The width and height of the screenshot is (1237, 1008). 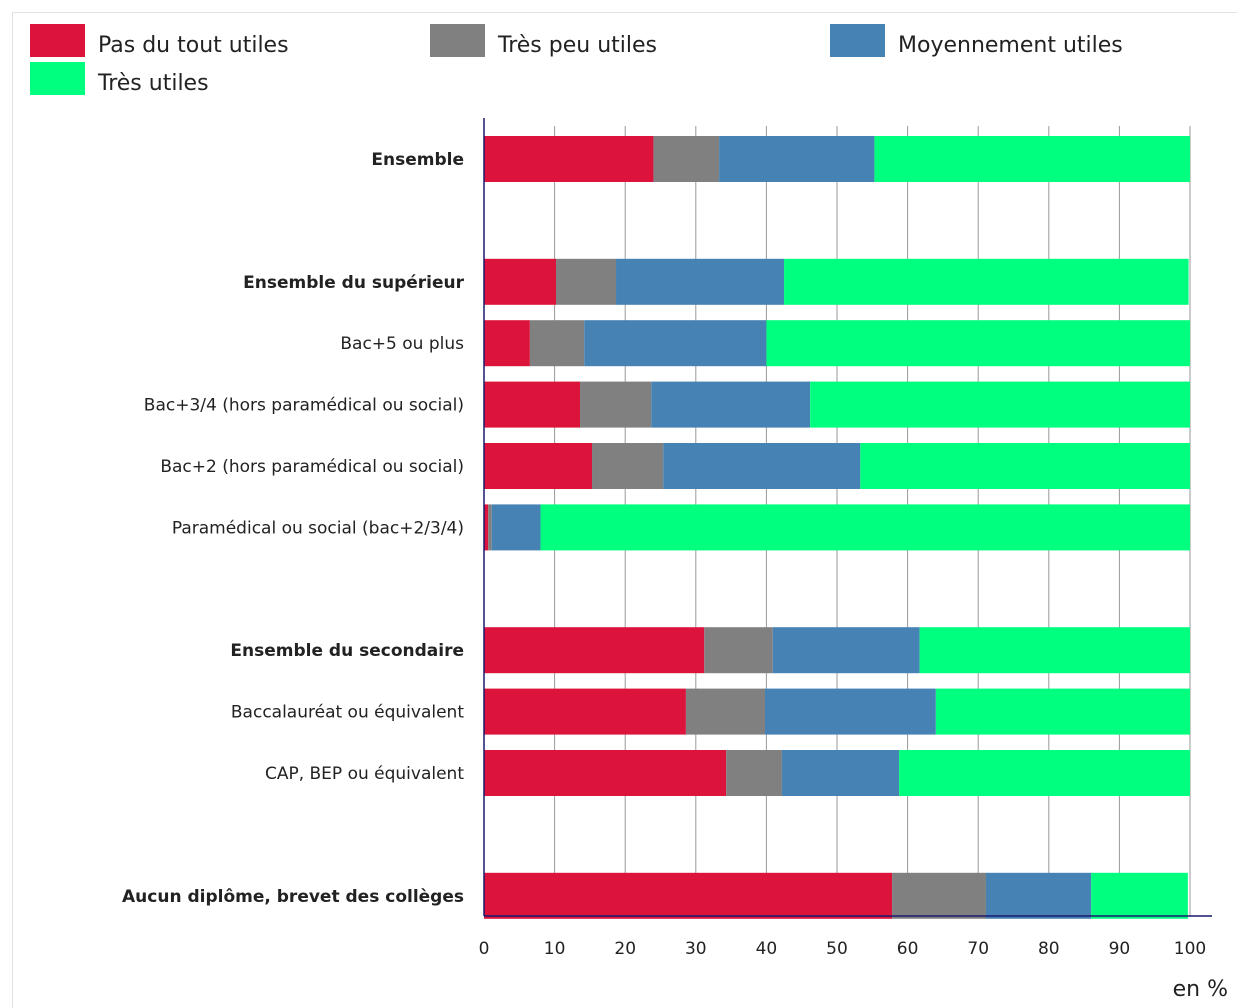 I want to click on legend-label-1: Pas du tout utiles, so click(x=193, y=45).